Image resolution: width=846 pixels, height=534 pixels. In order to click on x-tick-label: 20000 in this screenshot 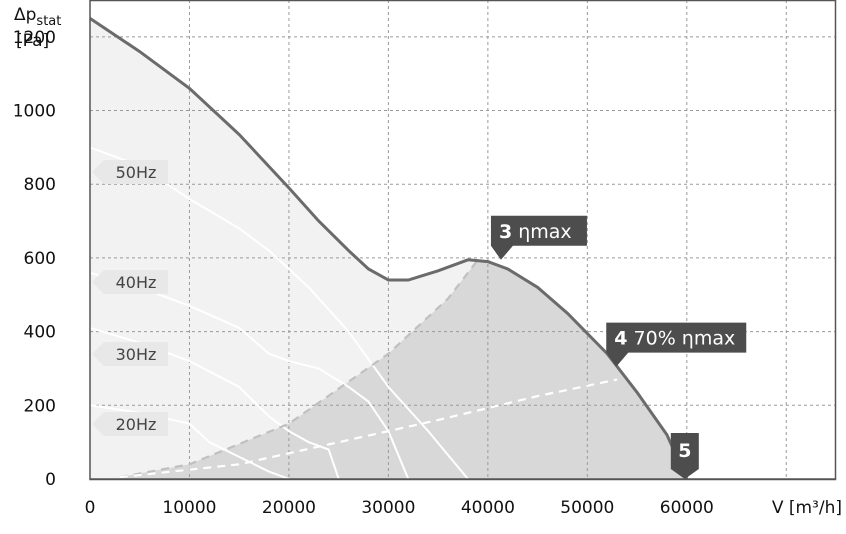, I will do `click(289, 508)`.